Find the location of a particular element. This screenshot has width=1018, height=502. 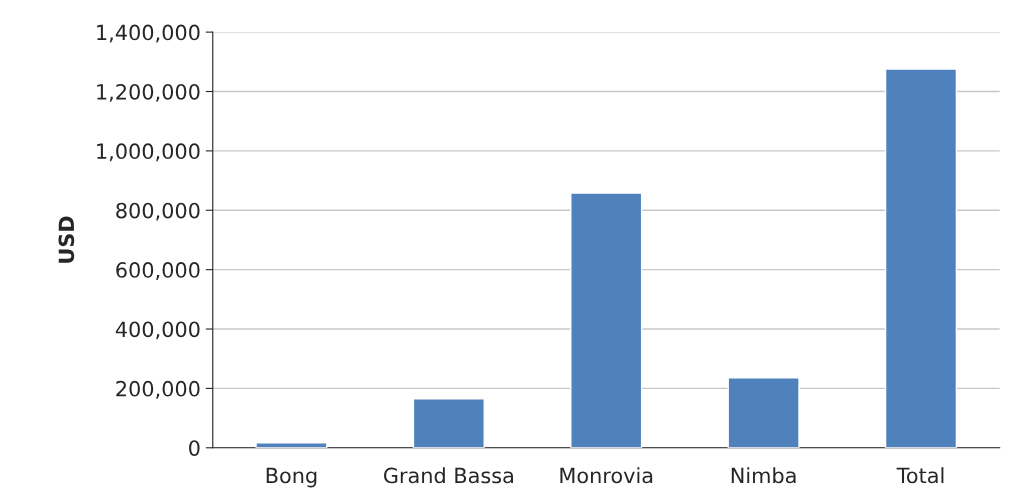

x-tick-label: Nimba is located at coordinates (763, 475).